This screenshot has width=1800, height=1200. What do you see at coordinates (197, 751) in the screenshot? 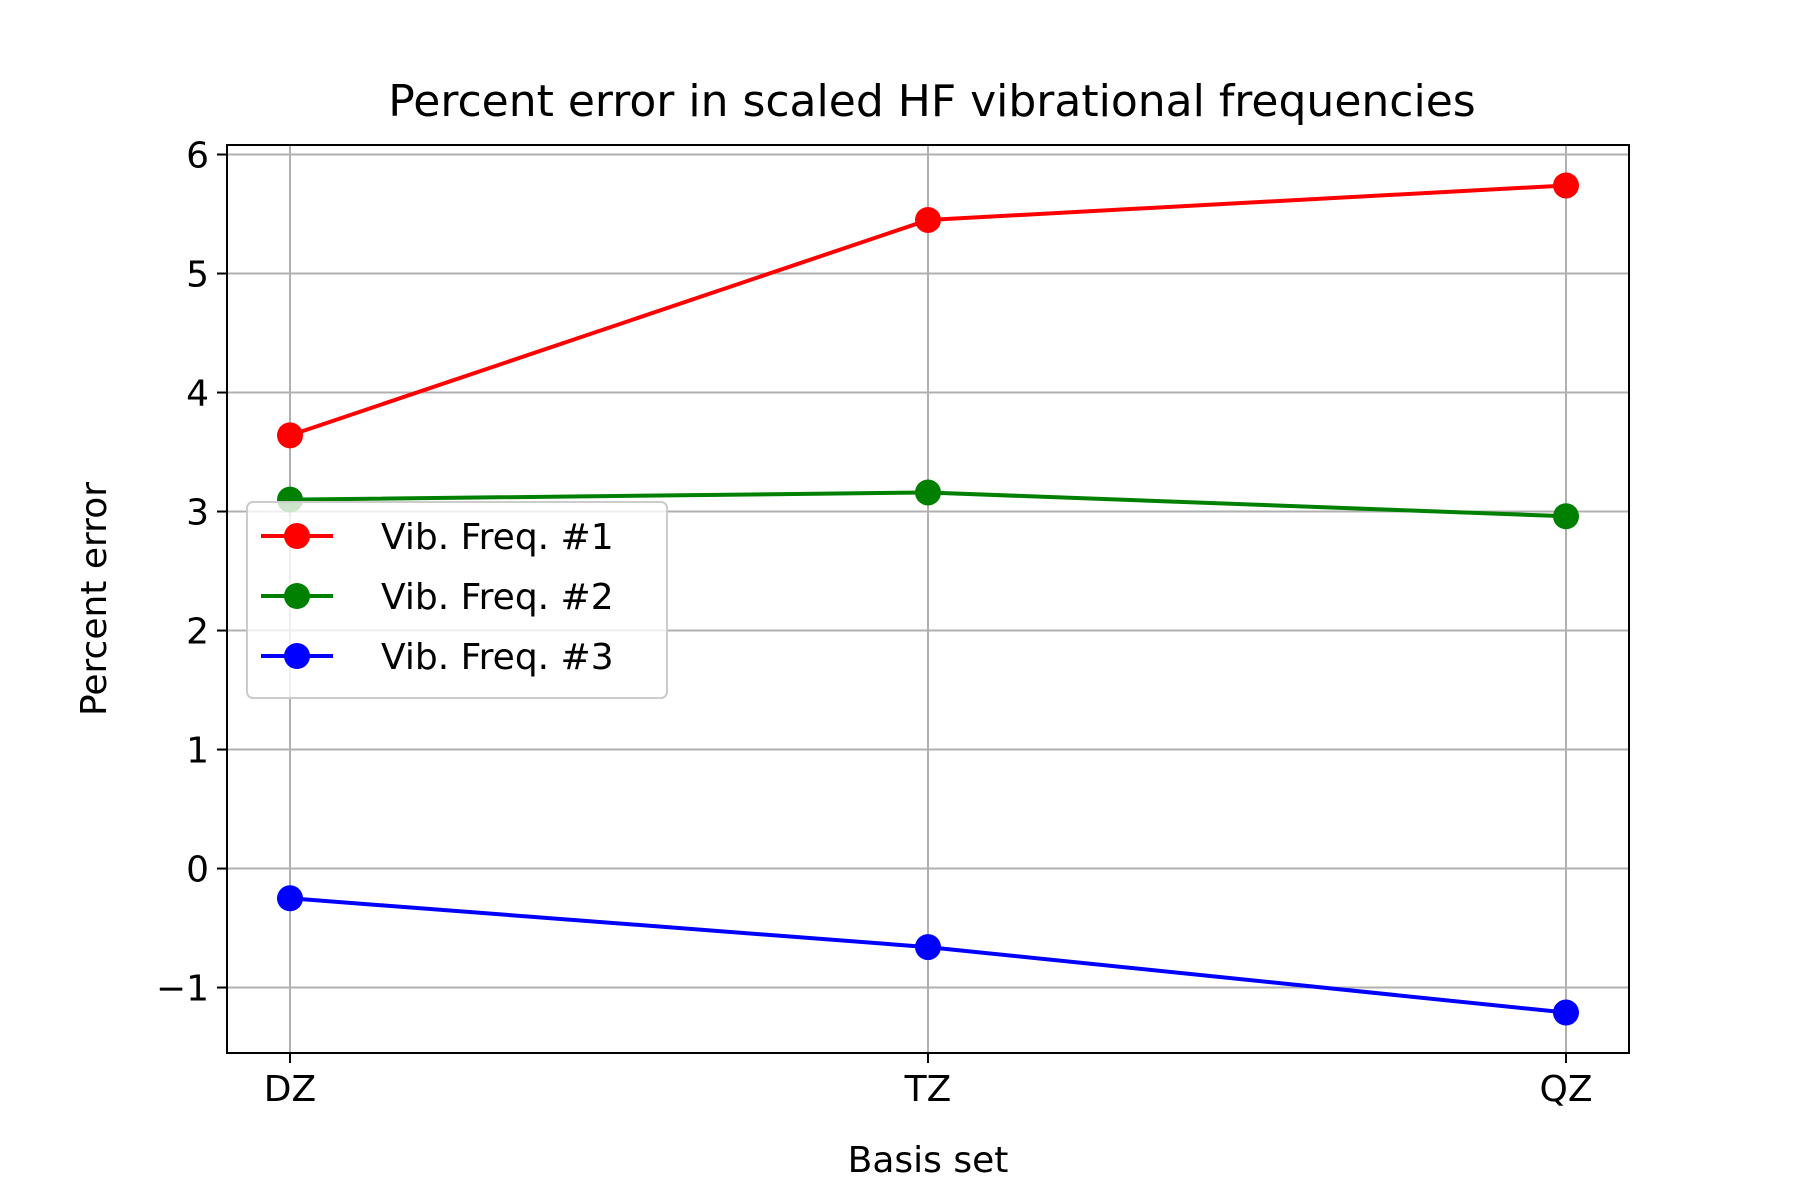
I see `y-tick-label: 1` at bounding box center [197, 751].